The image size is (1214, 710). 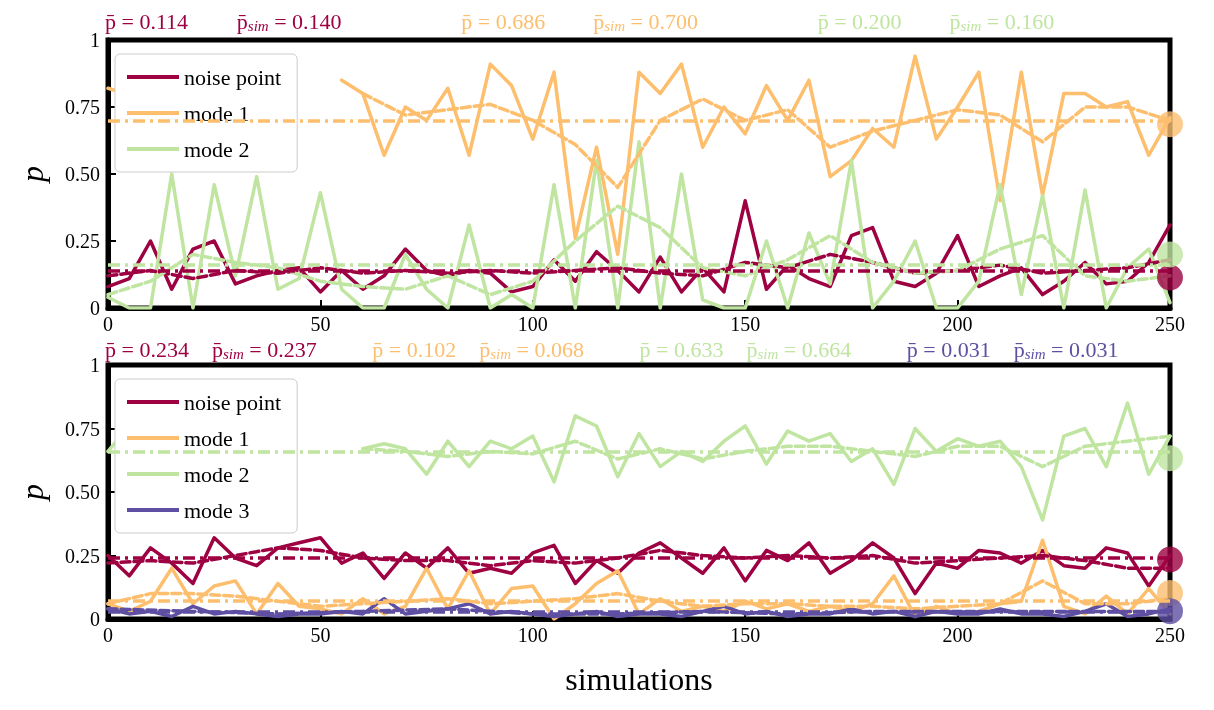 What do you see at coordinates (503, 21) in the screenshot?
I see `text: p̄ = 0.686` at bounding box center [503, 21].